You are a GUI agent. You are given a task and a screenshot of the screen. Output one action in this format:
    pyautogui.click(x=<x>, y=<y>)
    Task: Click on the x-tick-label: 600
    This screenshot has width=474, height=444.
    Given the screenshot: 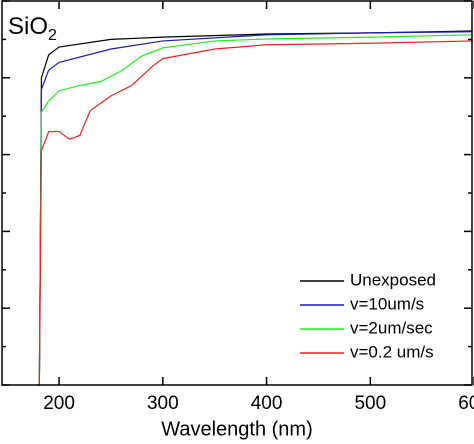 What is the action you would take?
    pyautogui.click(x=466, y=403)
    